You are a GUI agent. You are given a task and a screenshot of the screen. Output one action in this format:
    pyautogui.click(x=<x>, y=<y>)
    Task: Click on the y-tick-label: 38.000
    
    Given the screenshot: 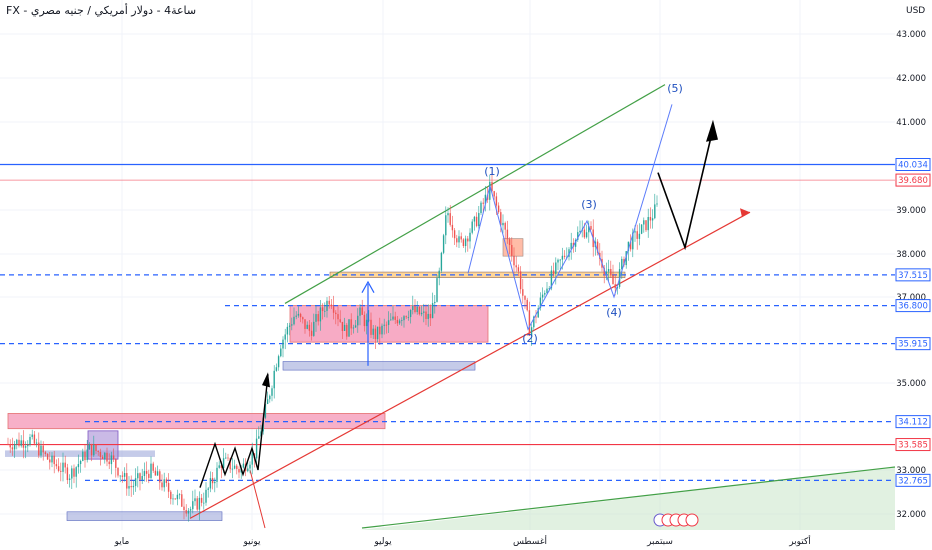 What is the action you would take?
    pyautogui.click(x=911, y=255)
    